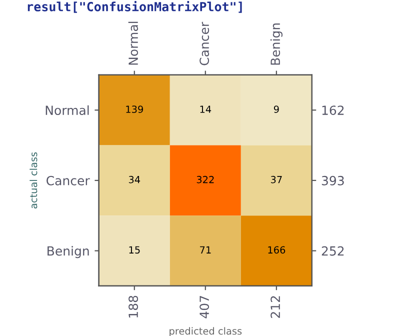 Image resolution: width=402 pixels, height=336 pixels. Describe the element at coordinates (133, 307) in the screenshot. I see `text: 188` at that location.